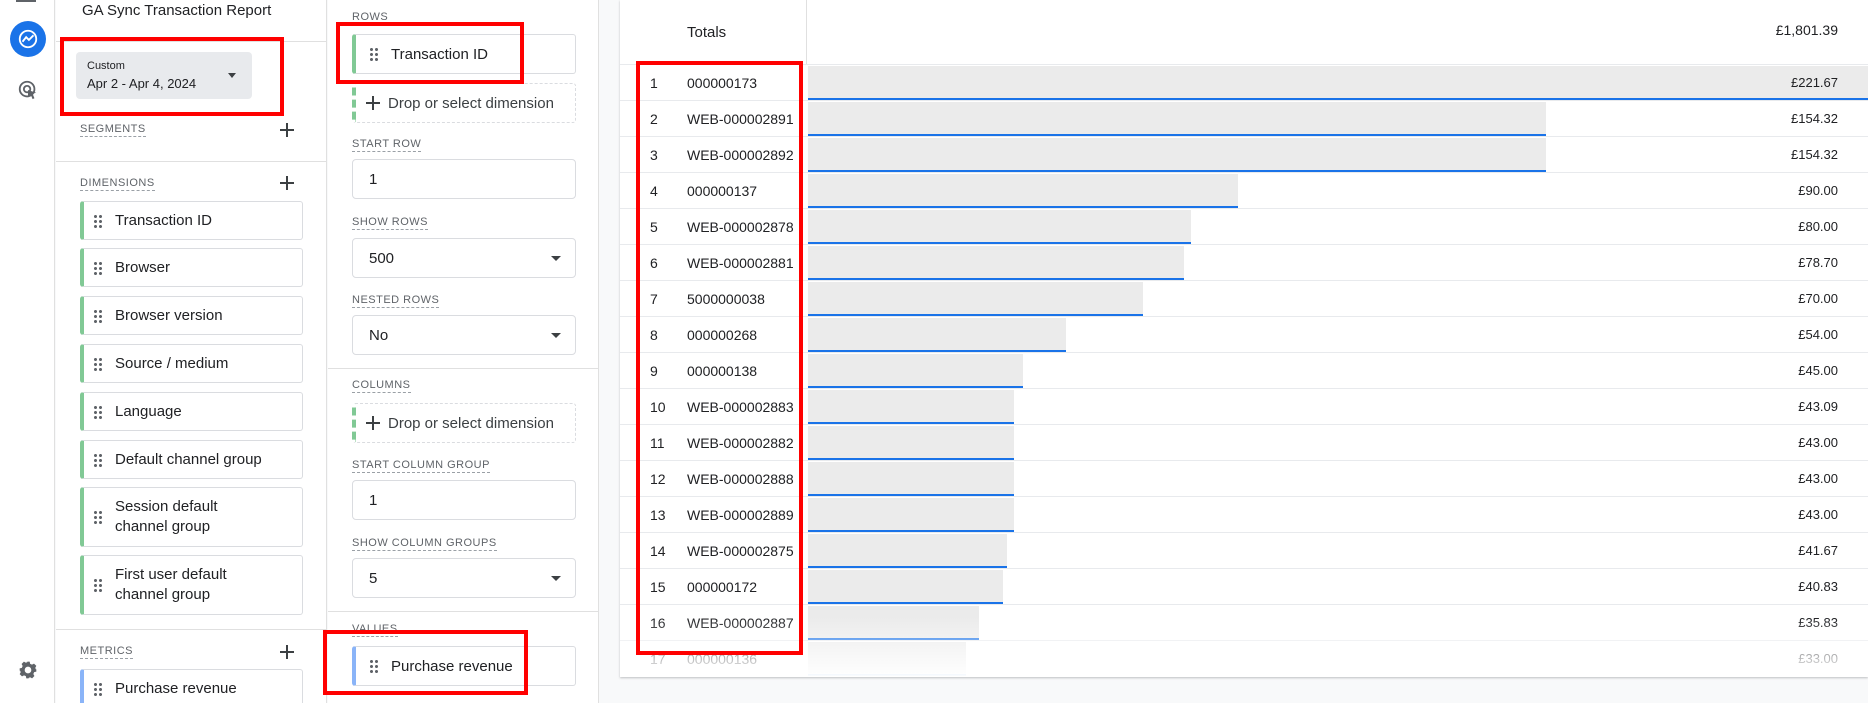 The image size is (1868, 703). Describe the element at coordinates (1244, 622) in the screenshot. I see `table-row: 16 WEB-000002887 £35.83` at that location.